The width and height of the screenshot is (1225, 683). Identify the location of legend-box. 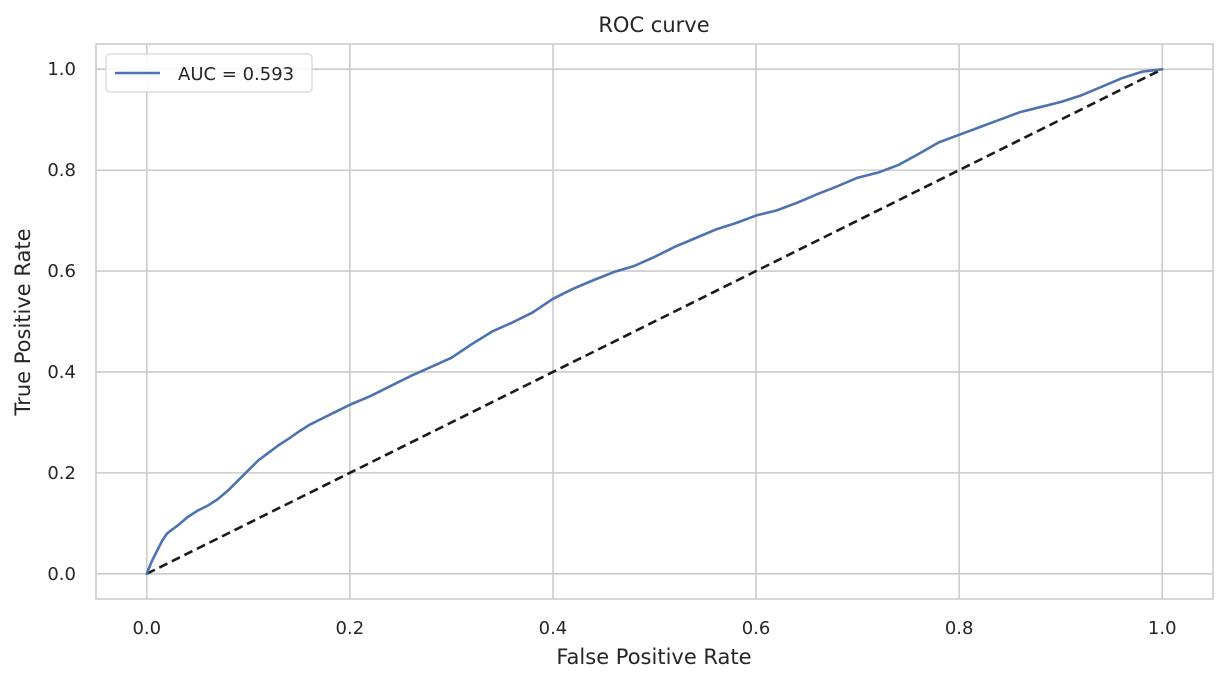
(209, 73).